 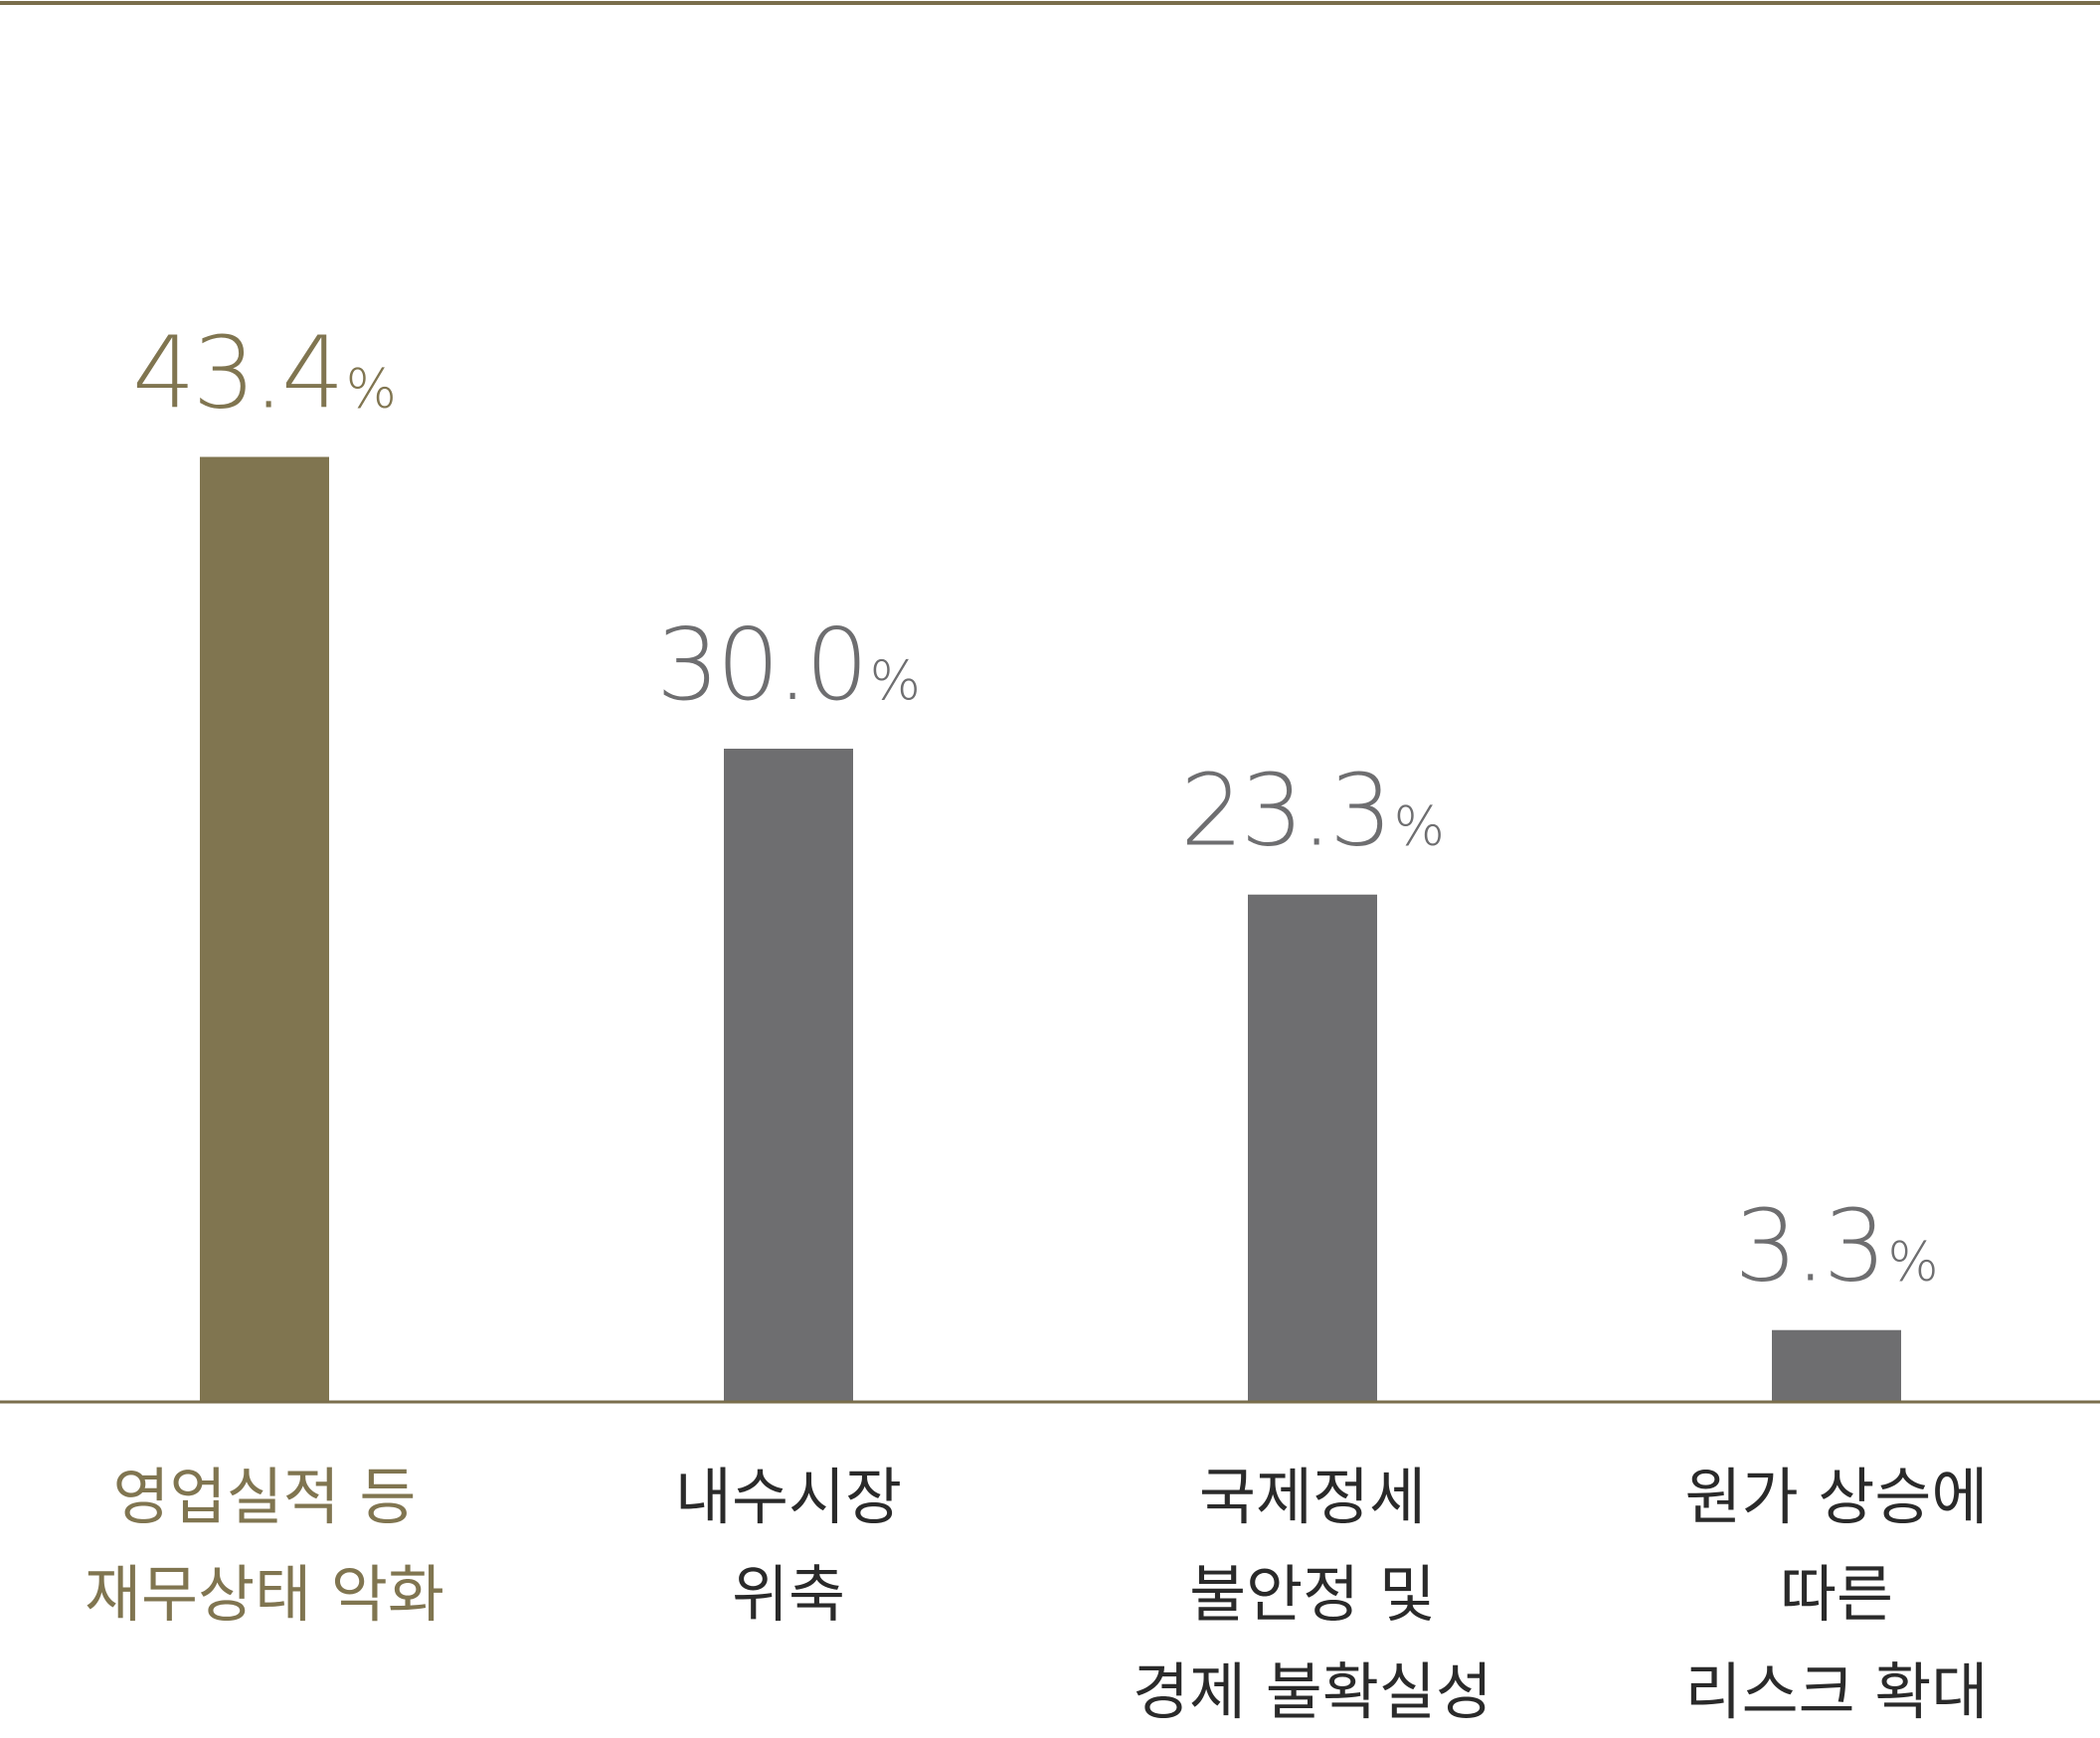 What do you see at coordinates (761, 665) in the screenshot?
I see `value-number: 30.0` at bounding box center [761, 665].